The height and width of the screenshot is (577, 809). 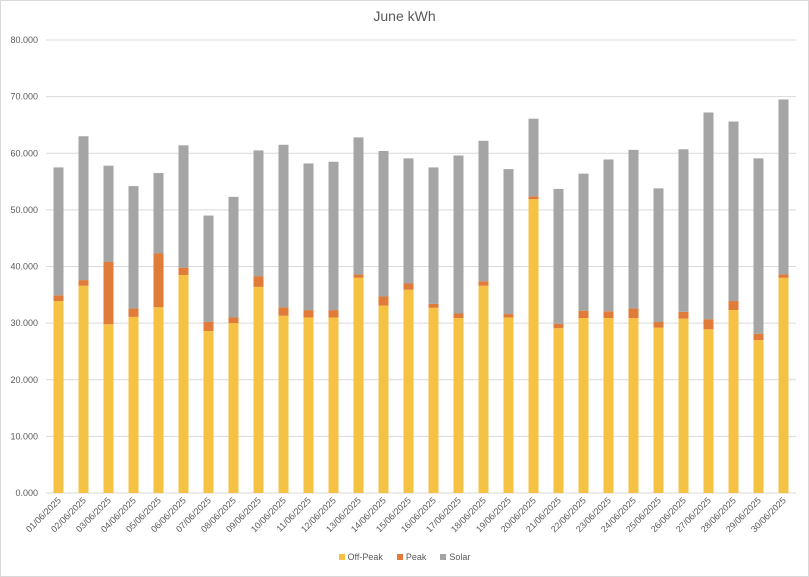 I want to click on y-tick-label: 20.000, so click(x=24, y=380).